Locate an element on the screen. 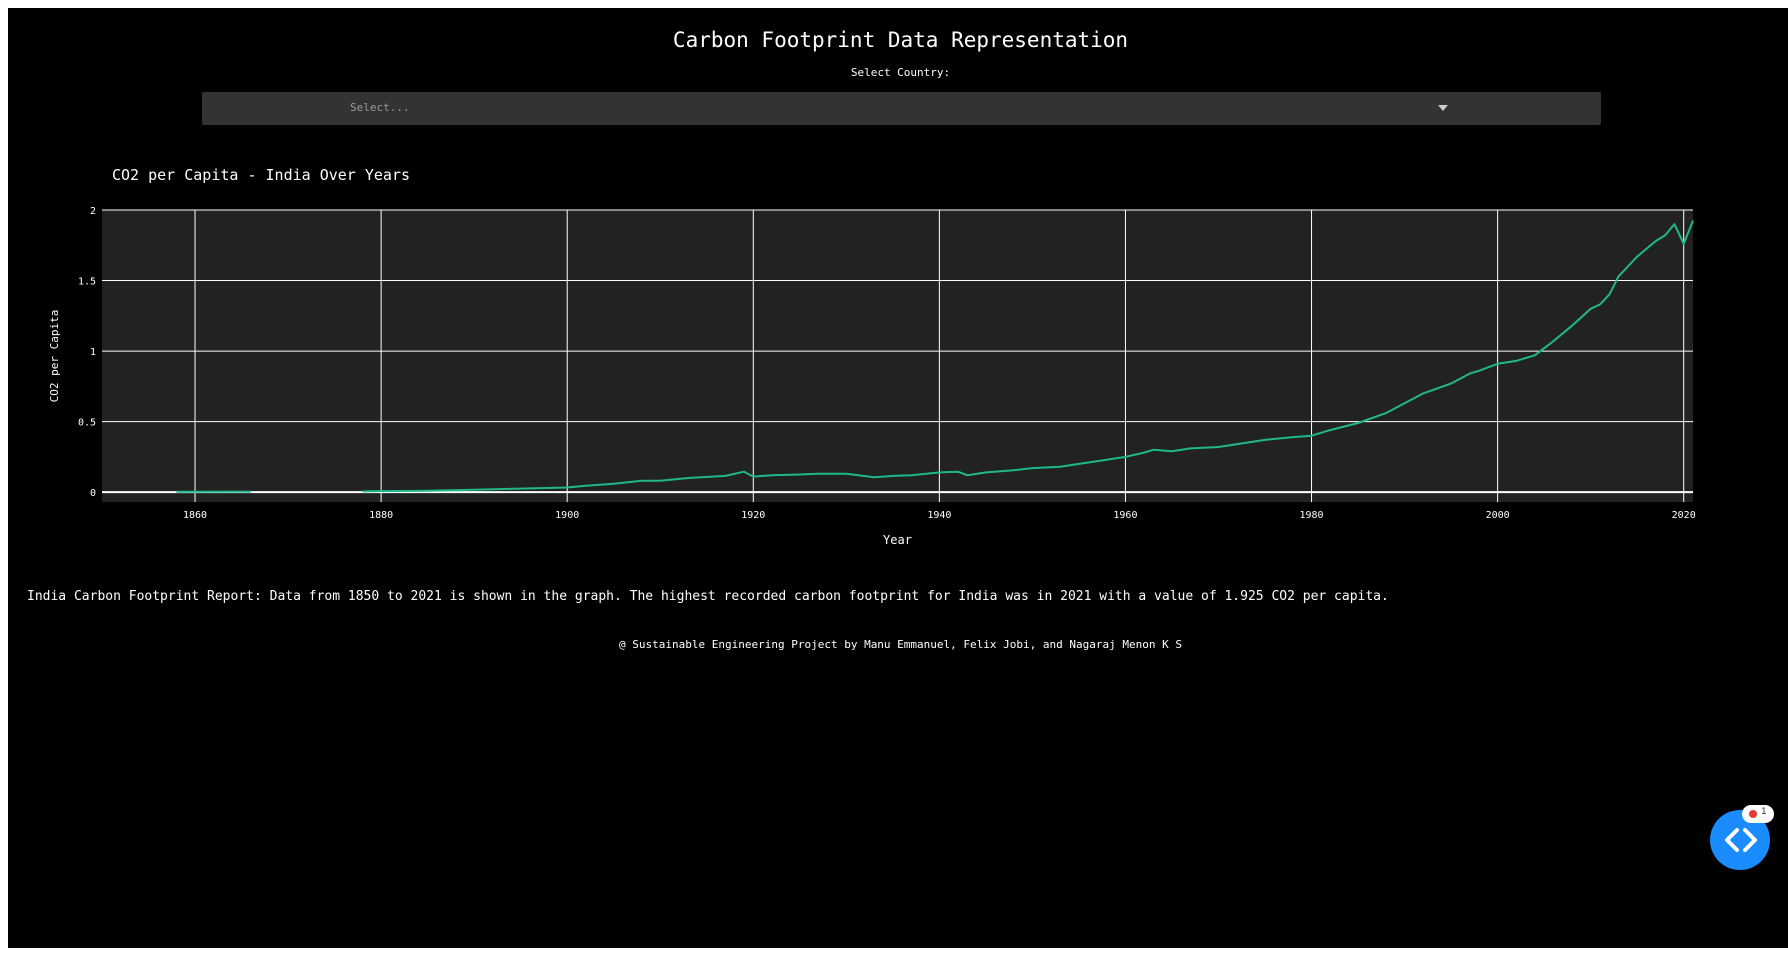 This screenshot has width=1788, height=978. x-tick-label: 1940 is located at coordinates (939, 515).